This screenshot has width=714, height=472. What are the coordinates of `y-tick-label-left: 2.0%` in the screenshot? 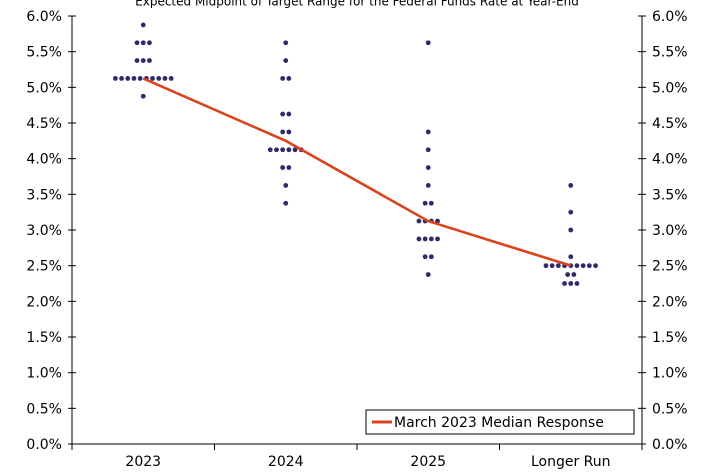 It's located at (44, 302).